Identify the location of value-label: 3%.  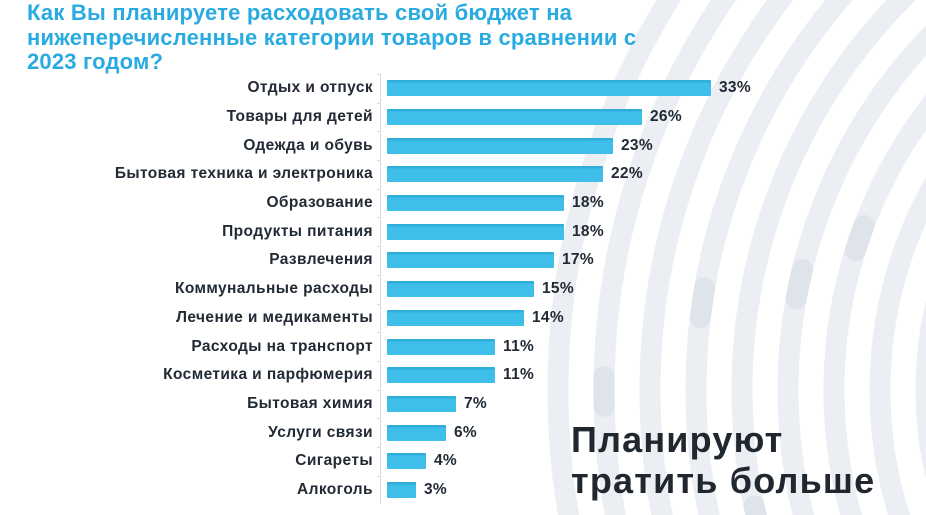
(436, 489).